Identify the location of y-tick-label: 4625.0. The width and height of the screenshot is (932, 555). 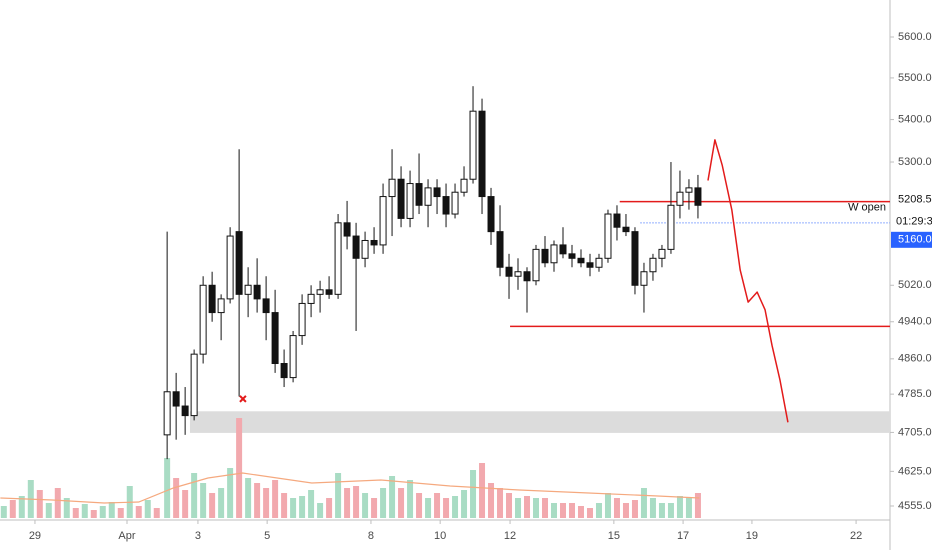
(915, 471).